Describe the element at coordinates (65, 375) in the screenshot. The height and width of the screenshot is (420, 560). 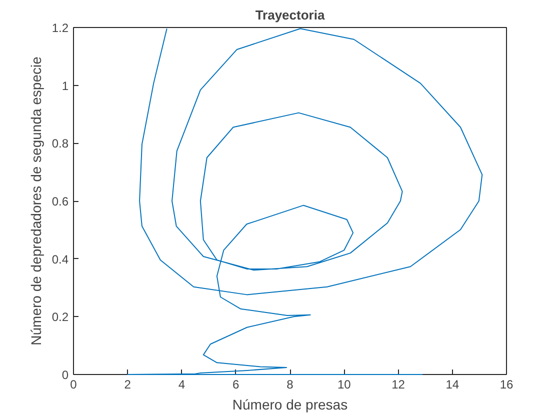
I see `y-tick-label: 0` at that location.